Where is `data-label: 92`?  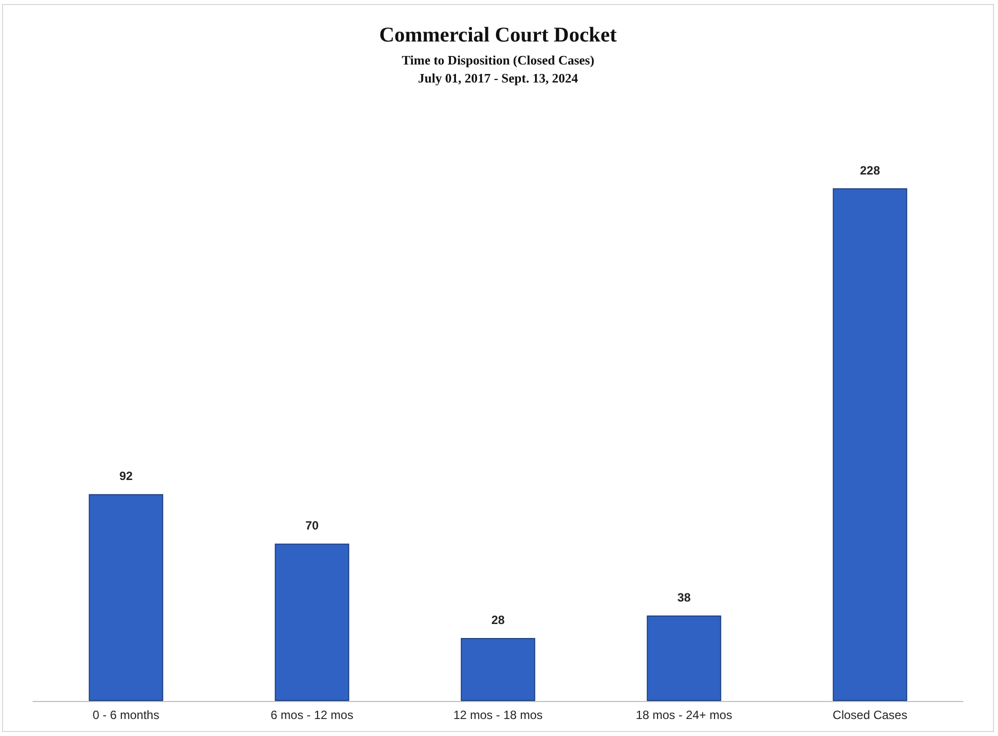 data-label: 92 is located at coordinates (126, 476).